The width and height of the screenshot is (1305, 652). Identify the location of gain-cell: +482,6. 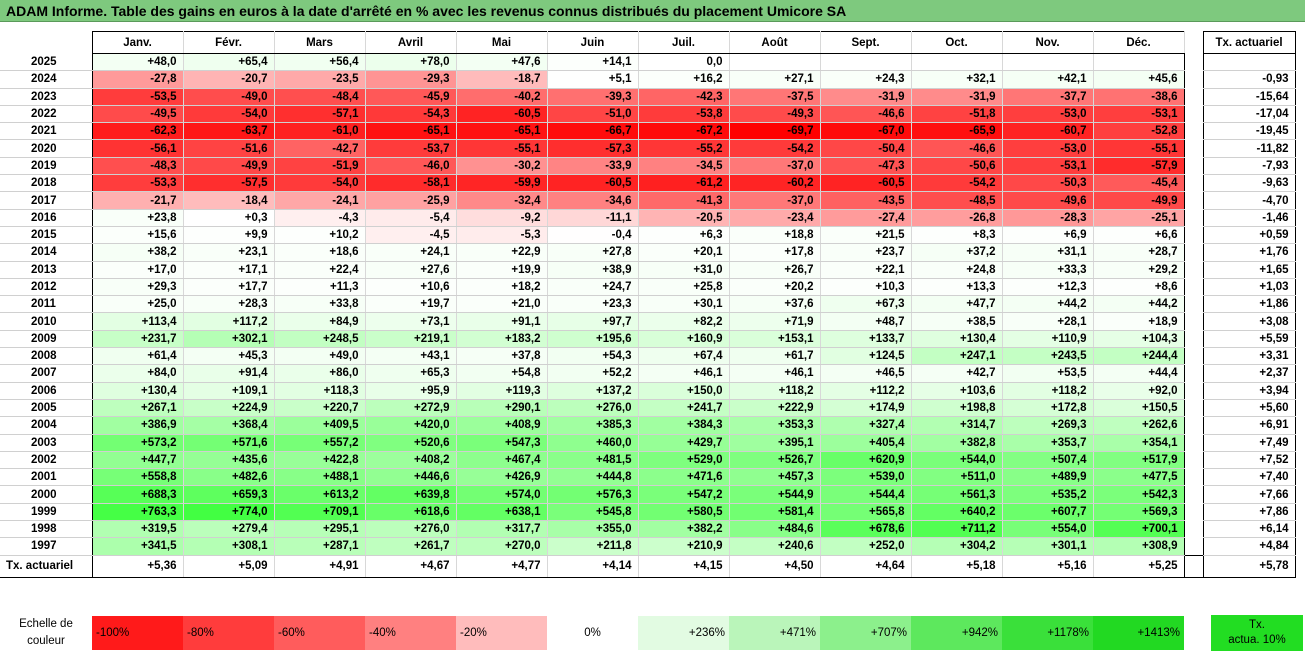
(229, 477).